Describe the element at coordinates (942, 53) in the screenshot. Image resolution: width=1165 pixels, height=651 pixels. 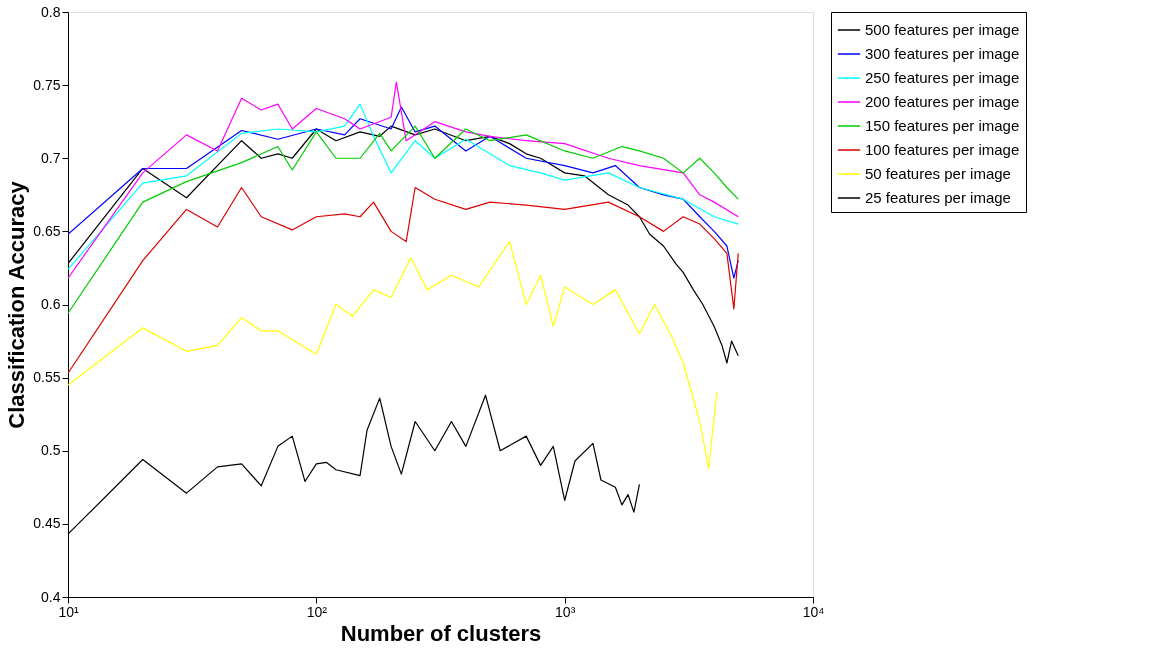
I see `legend-label: 300 features per image` at that location.